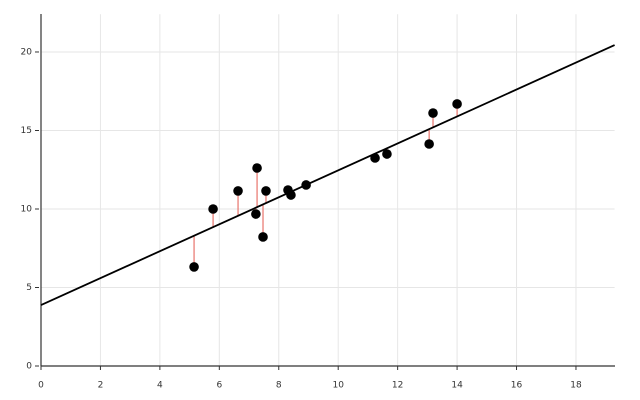 This screenshot has width=640, height=400. What do you see at coordinates (576, 386) in the screenshot?
I see `x-tick-label: 18` at bounding box center [576, 386].